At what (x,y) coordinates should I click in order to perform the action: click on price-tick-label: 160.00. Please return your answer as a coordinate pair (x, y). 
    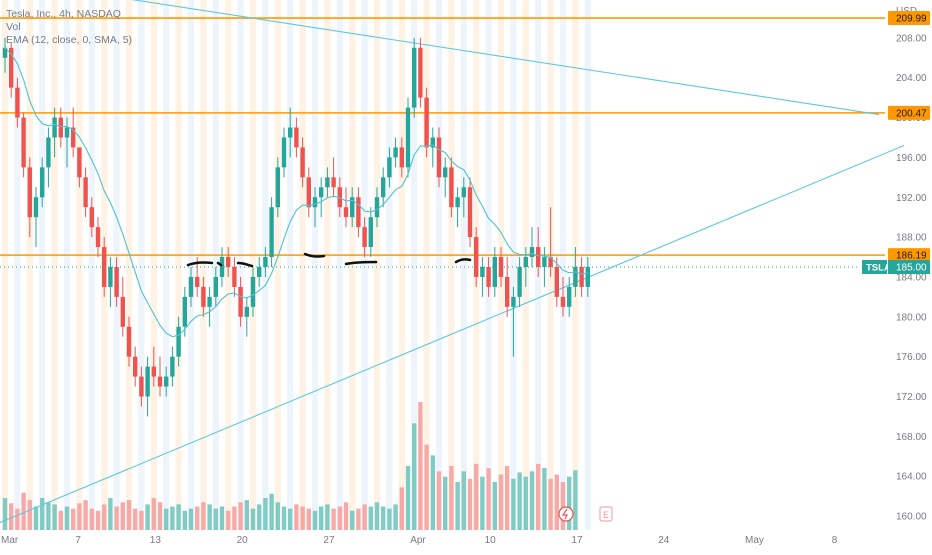
    Looking at the image, I should click on (911, 517).